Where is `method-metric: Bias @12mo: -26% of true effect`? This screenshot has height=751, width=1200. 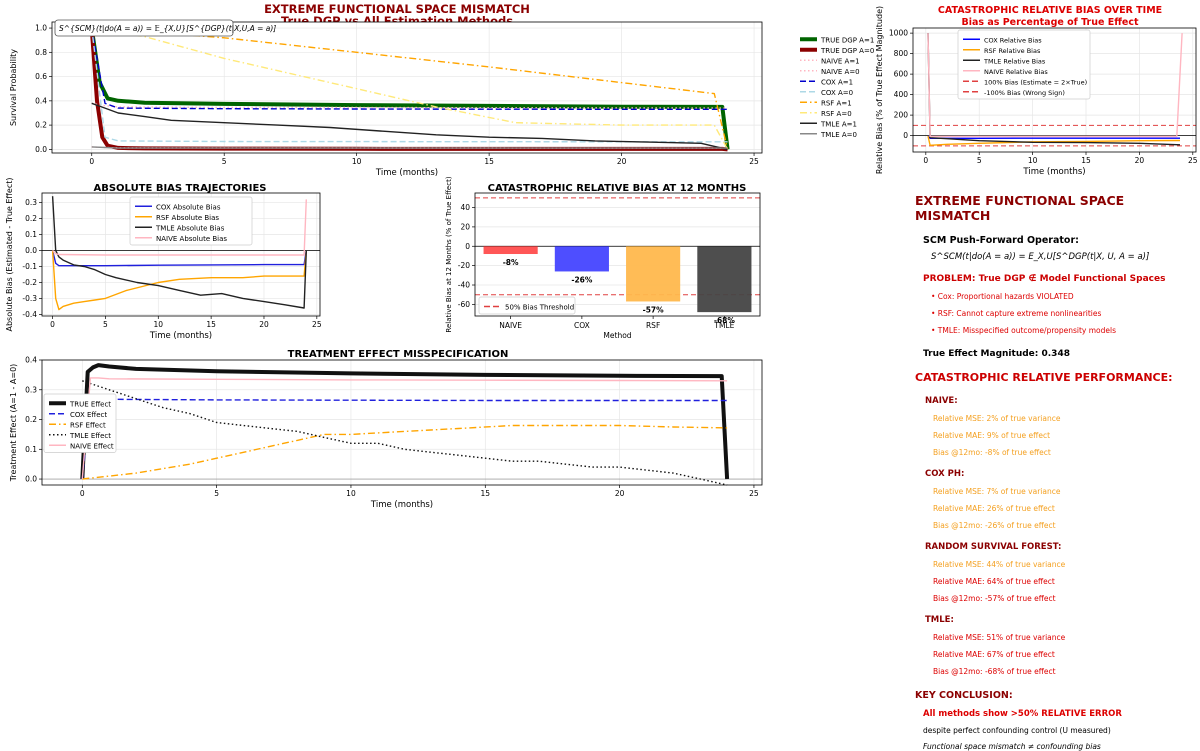 method-metric: Bias @12mo: -26% of true effect is located at coordinates (994, 525).